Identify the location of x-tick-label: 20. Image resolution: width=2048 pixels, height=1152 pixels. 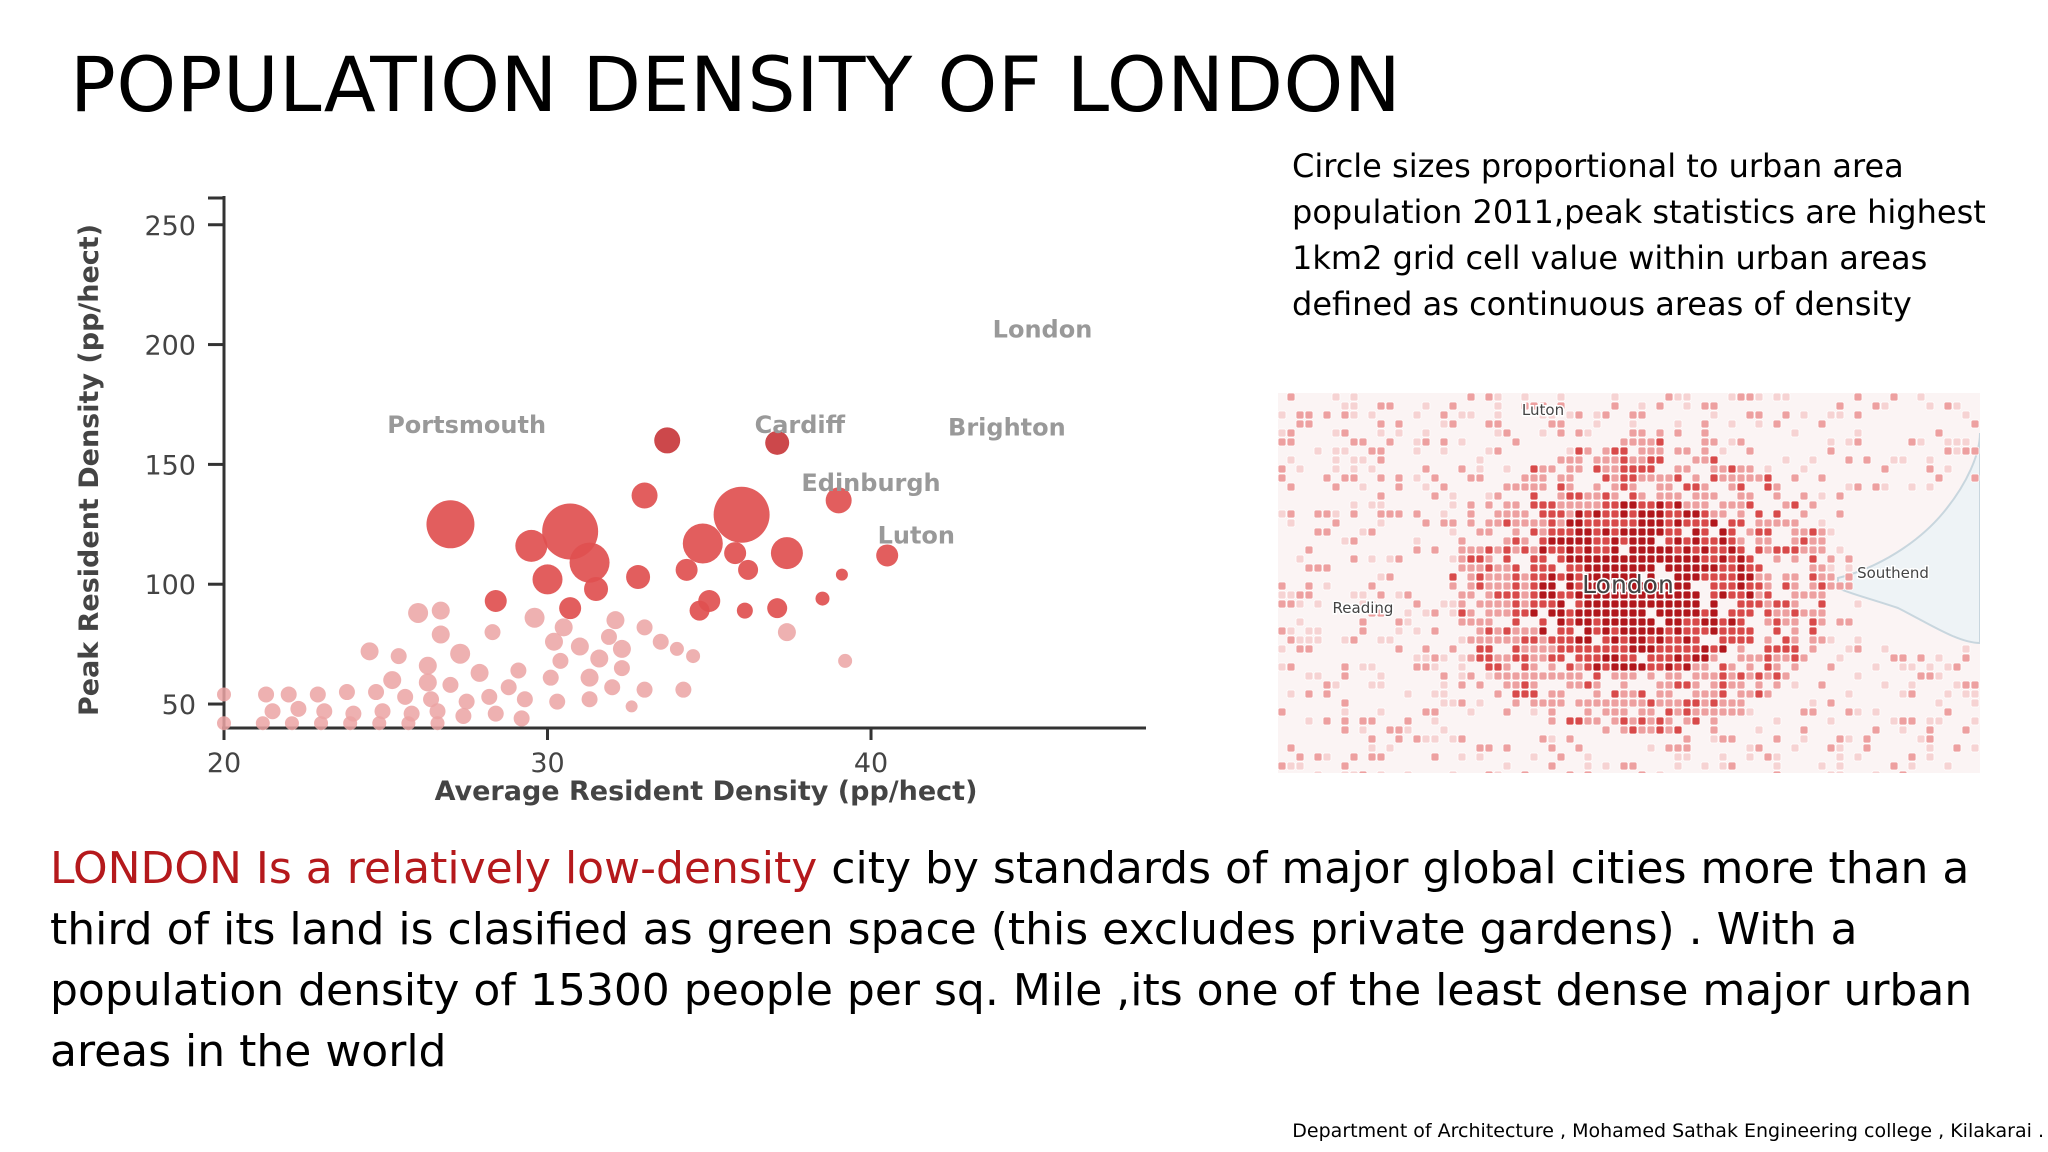
(224, 763).